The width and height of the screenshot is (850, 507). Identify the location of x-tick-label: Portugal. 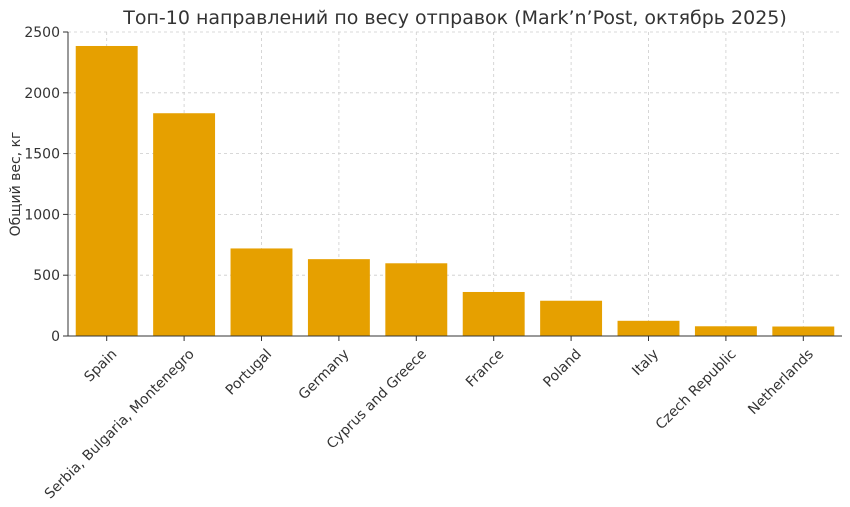
(249, 372).